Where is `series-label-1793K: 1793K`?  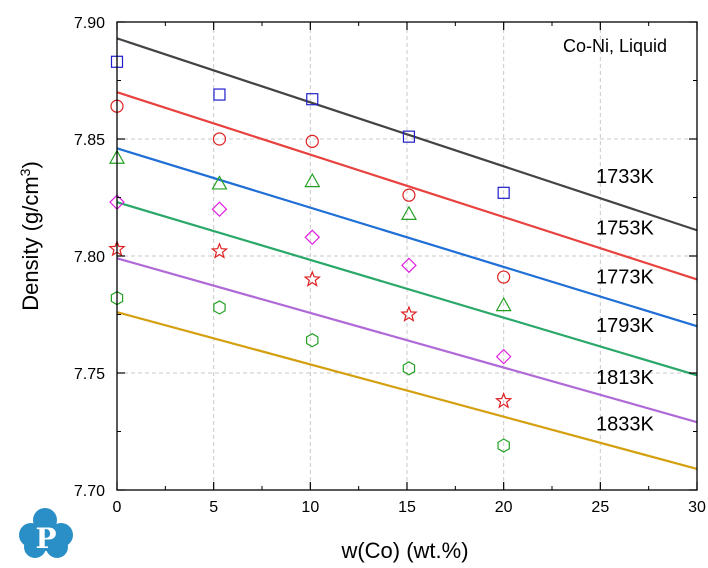
series-label-1793K: 1793K is located at coordinates (625, 326).